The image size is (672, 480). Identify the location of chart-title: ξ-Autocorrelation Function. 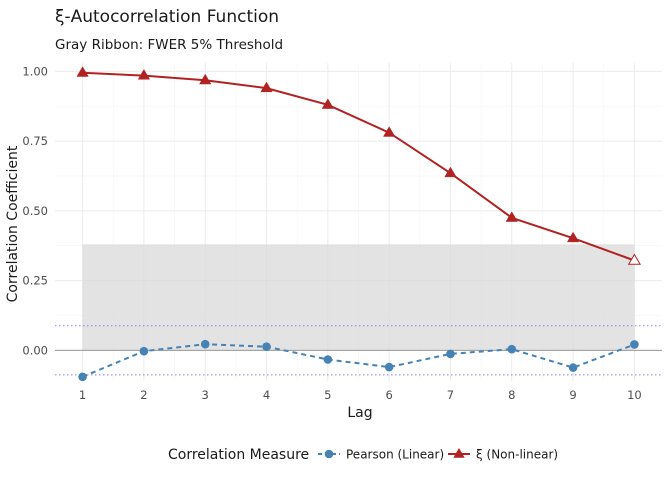
(167, 17).